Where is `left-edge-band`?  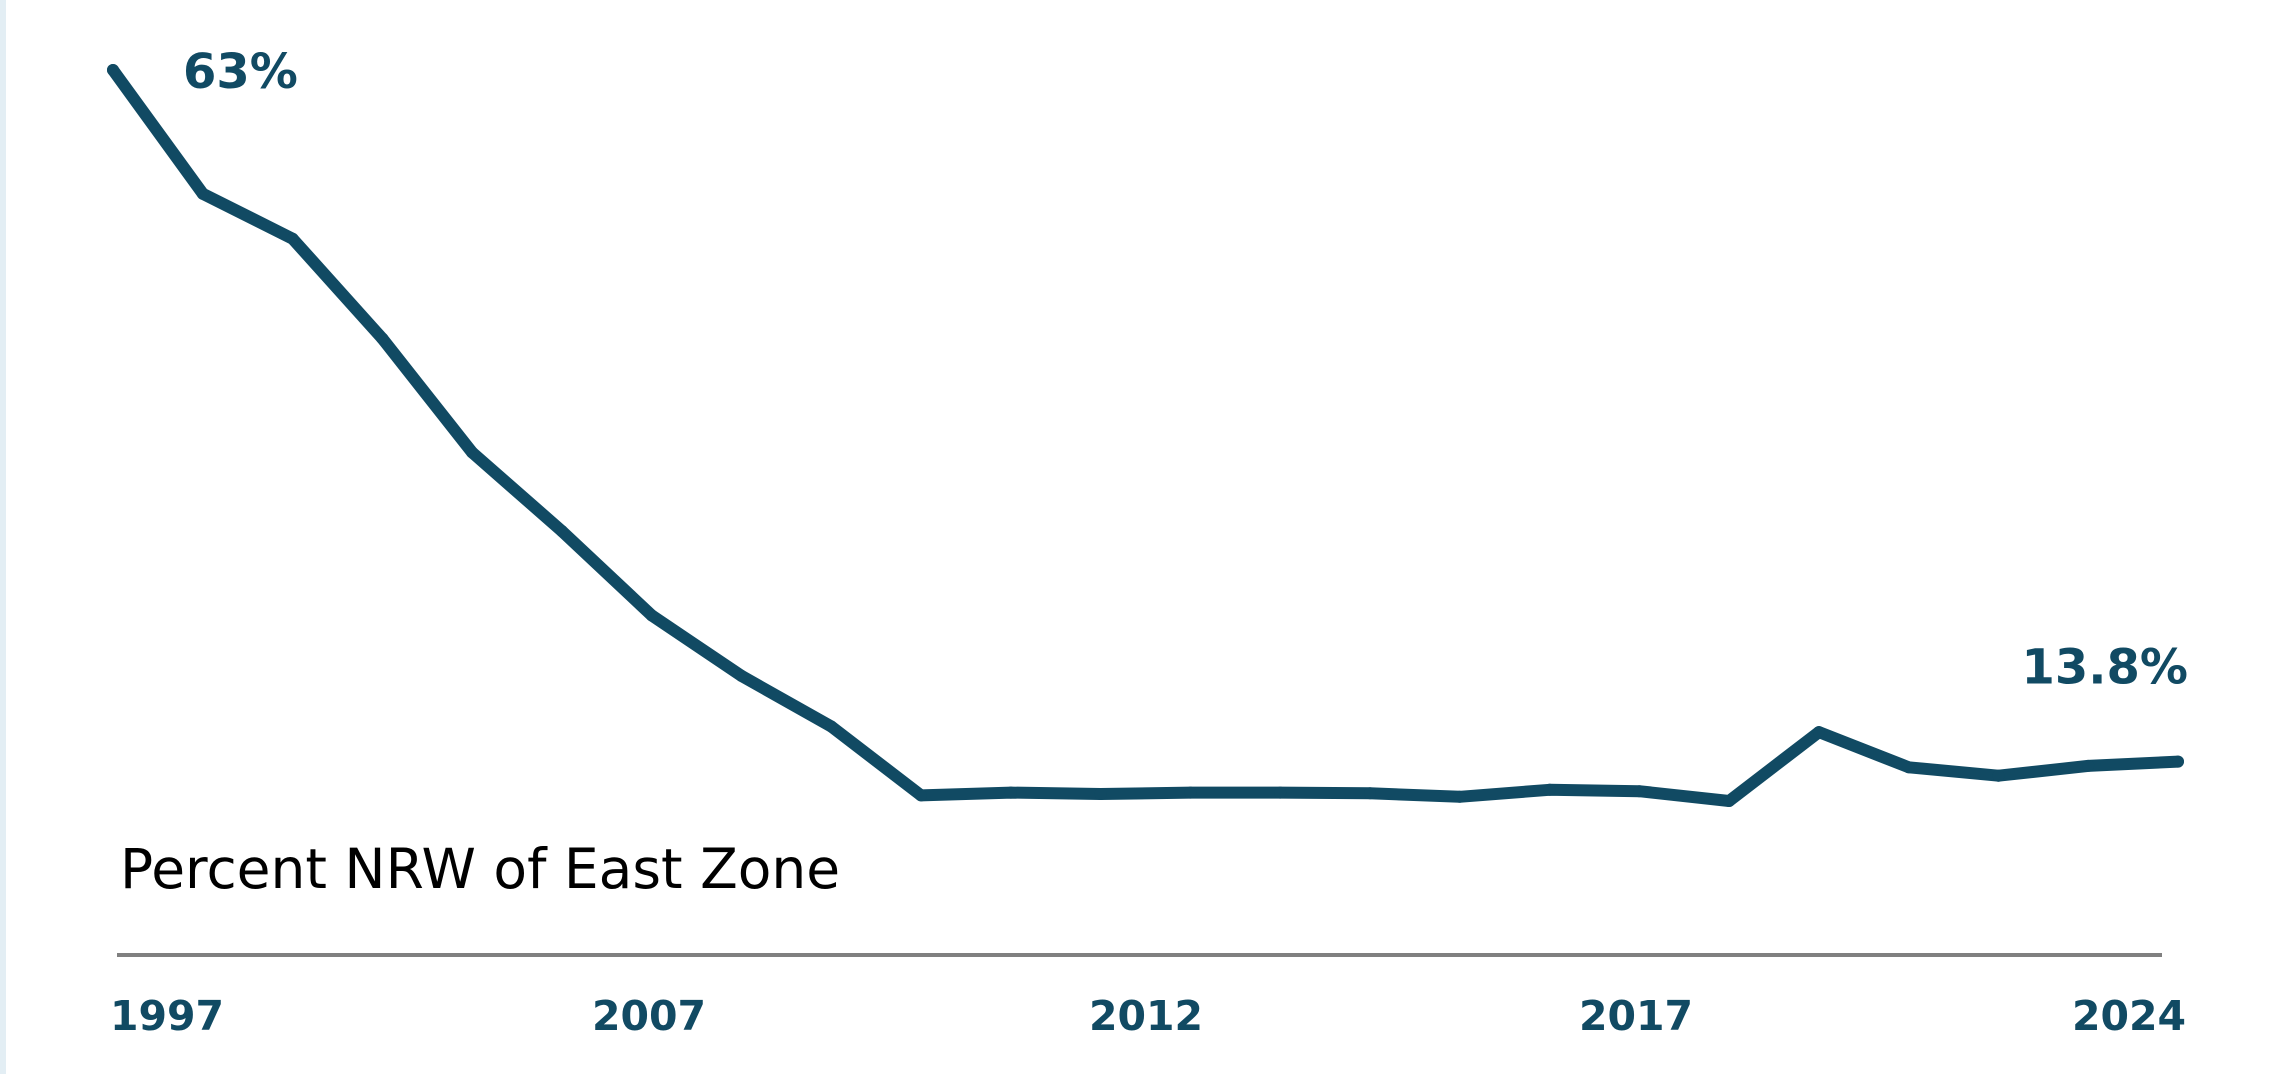
left-edge-band is located at coordinates (3, 537).